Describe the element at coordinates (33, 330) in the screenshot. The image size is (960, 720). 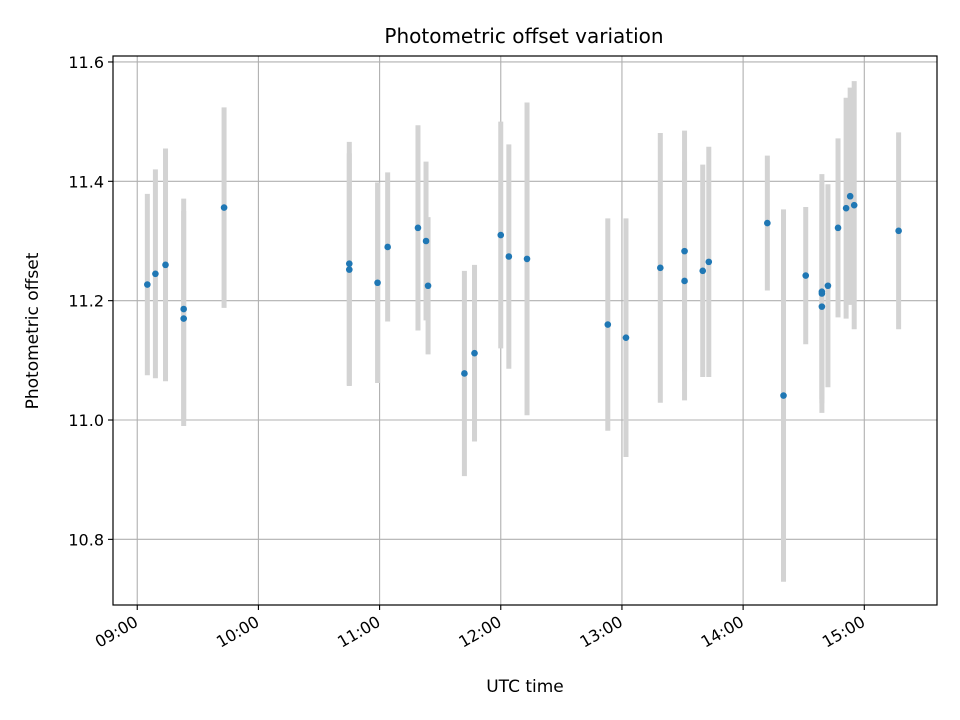
I see `y-axis-label: Photometric offset` at that location.